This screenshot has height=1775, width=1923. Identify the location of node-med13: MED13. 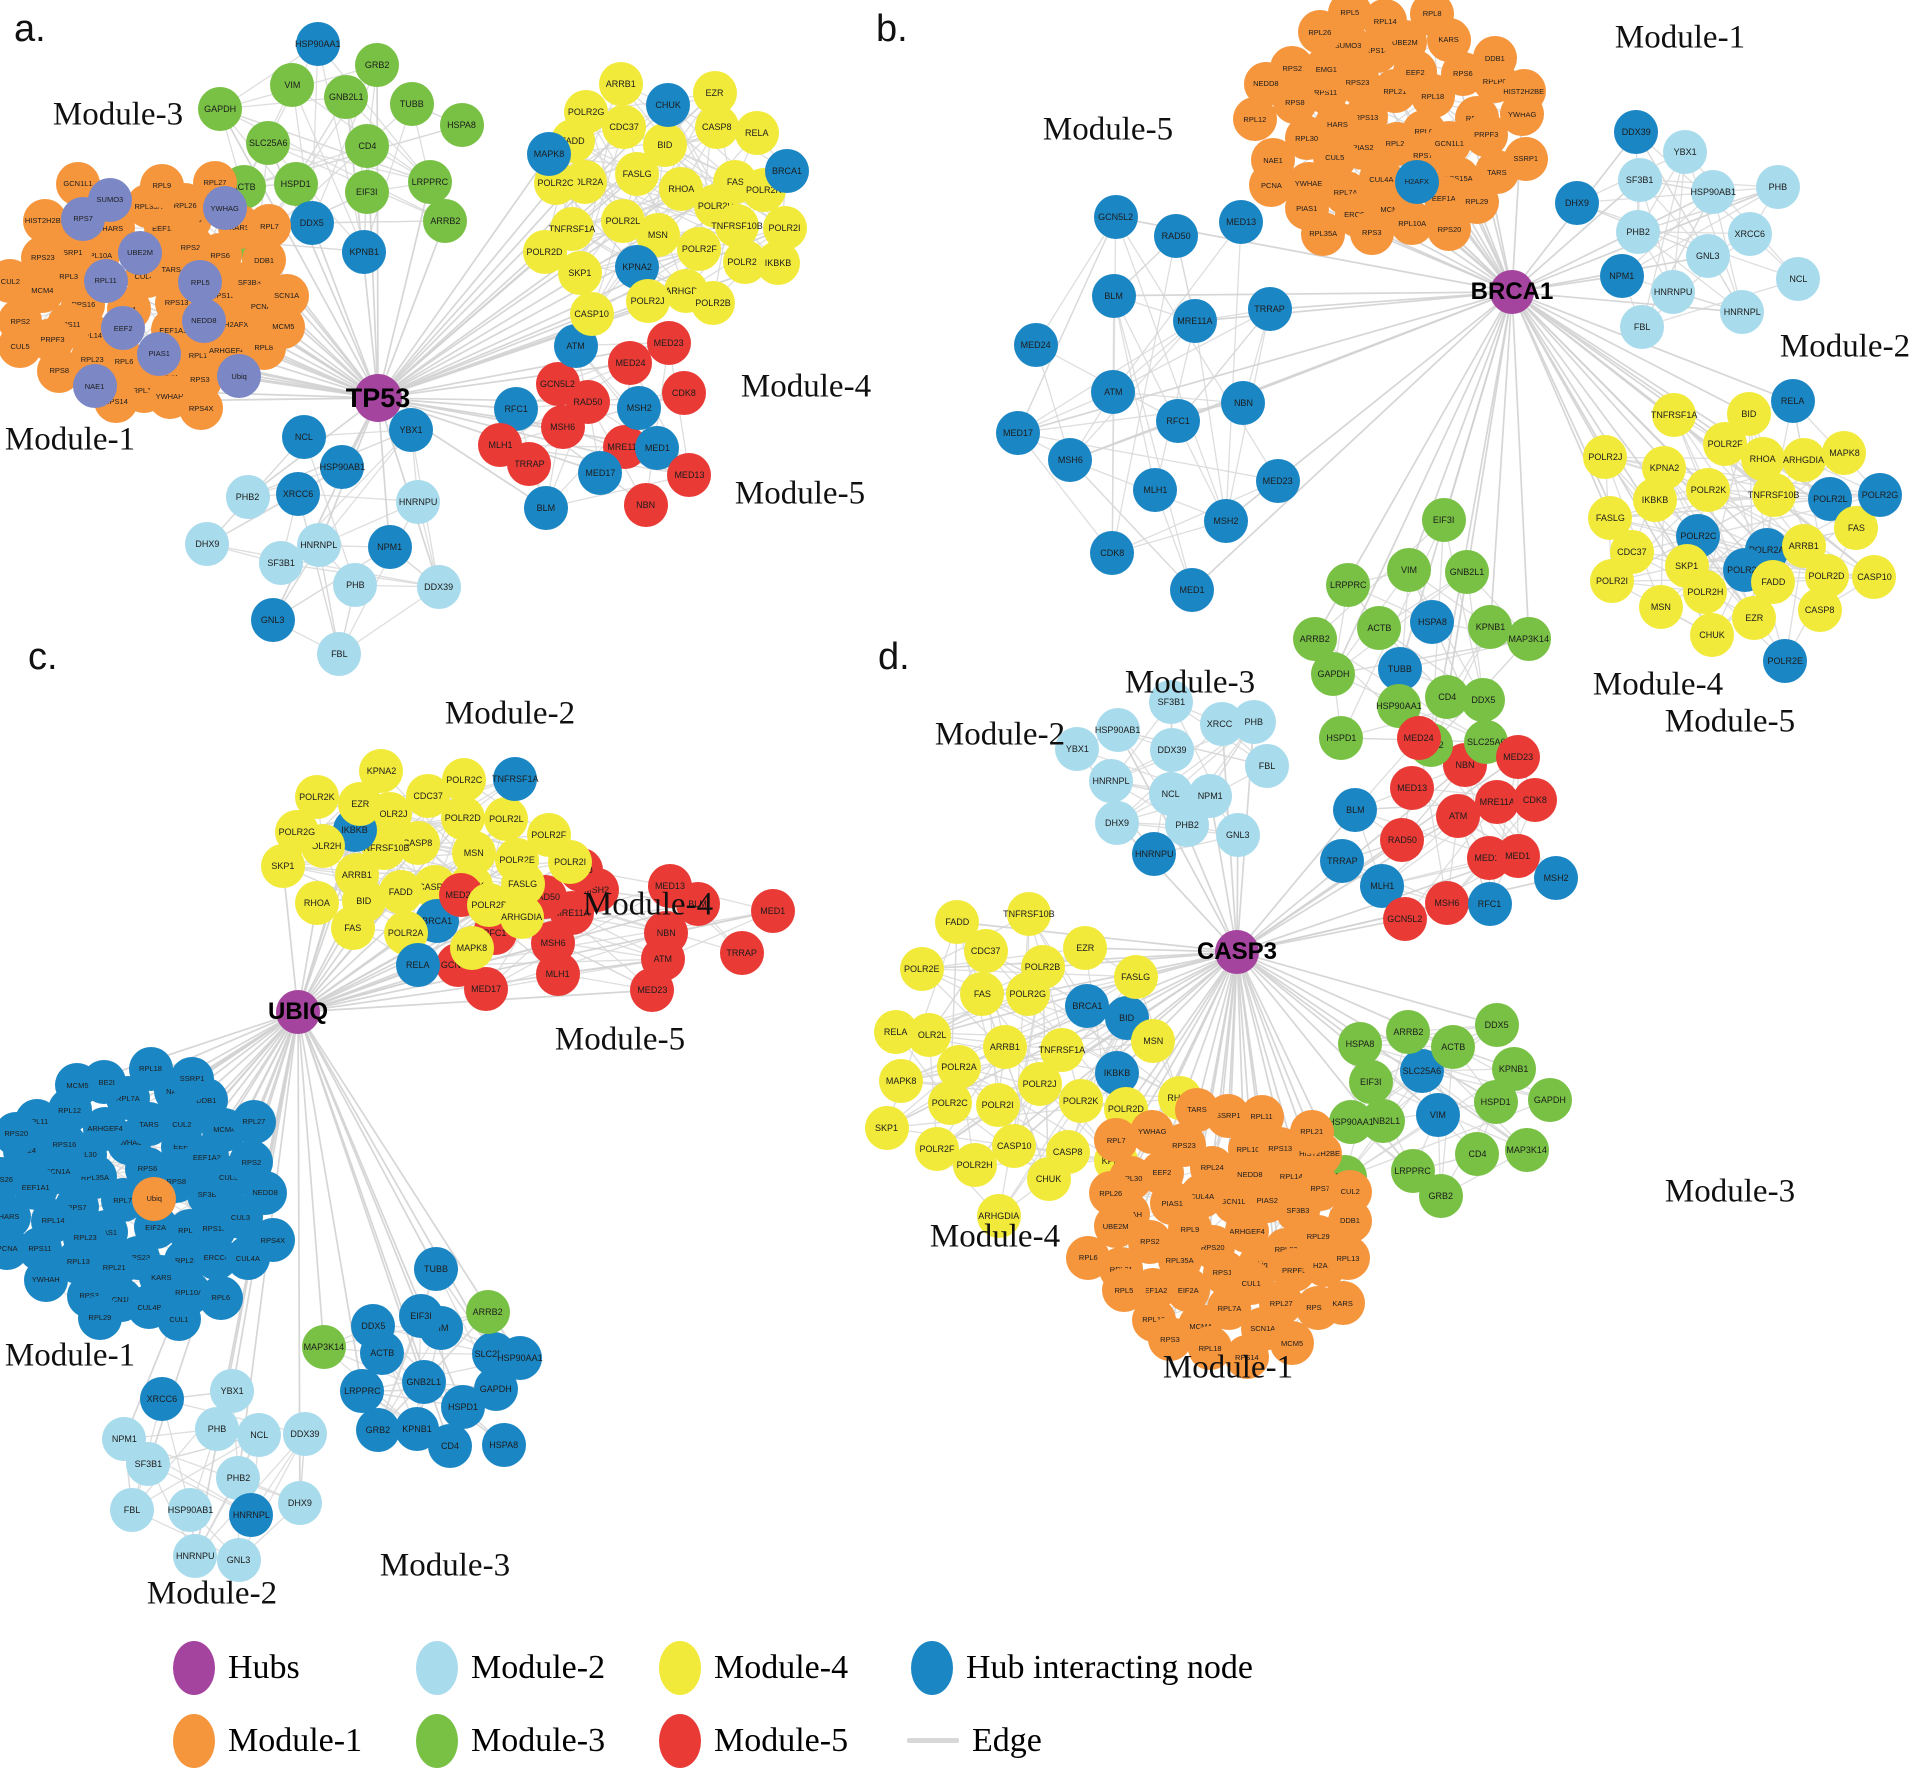
(1241, 222).